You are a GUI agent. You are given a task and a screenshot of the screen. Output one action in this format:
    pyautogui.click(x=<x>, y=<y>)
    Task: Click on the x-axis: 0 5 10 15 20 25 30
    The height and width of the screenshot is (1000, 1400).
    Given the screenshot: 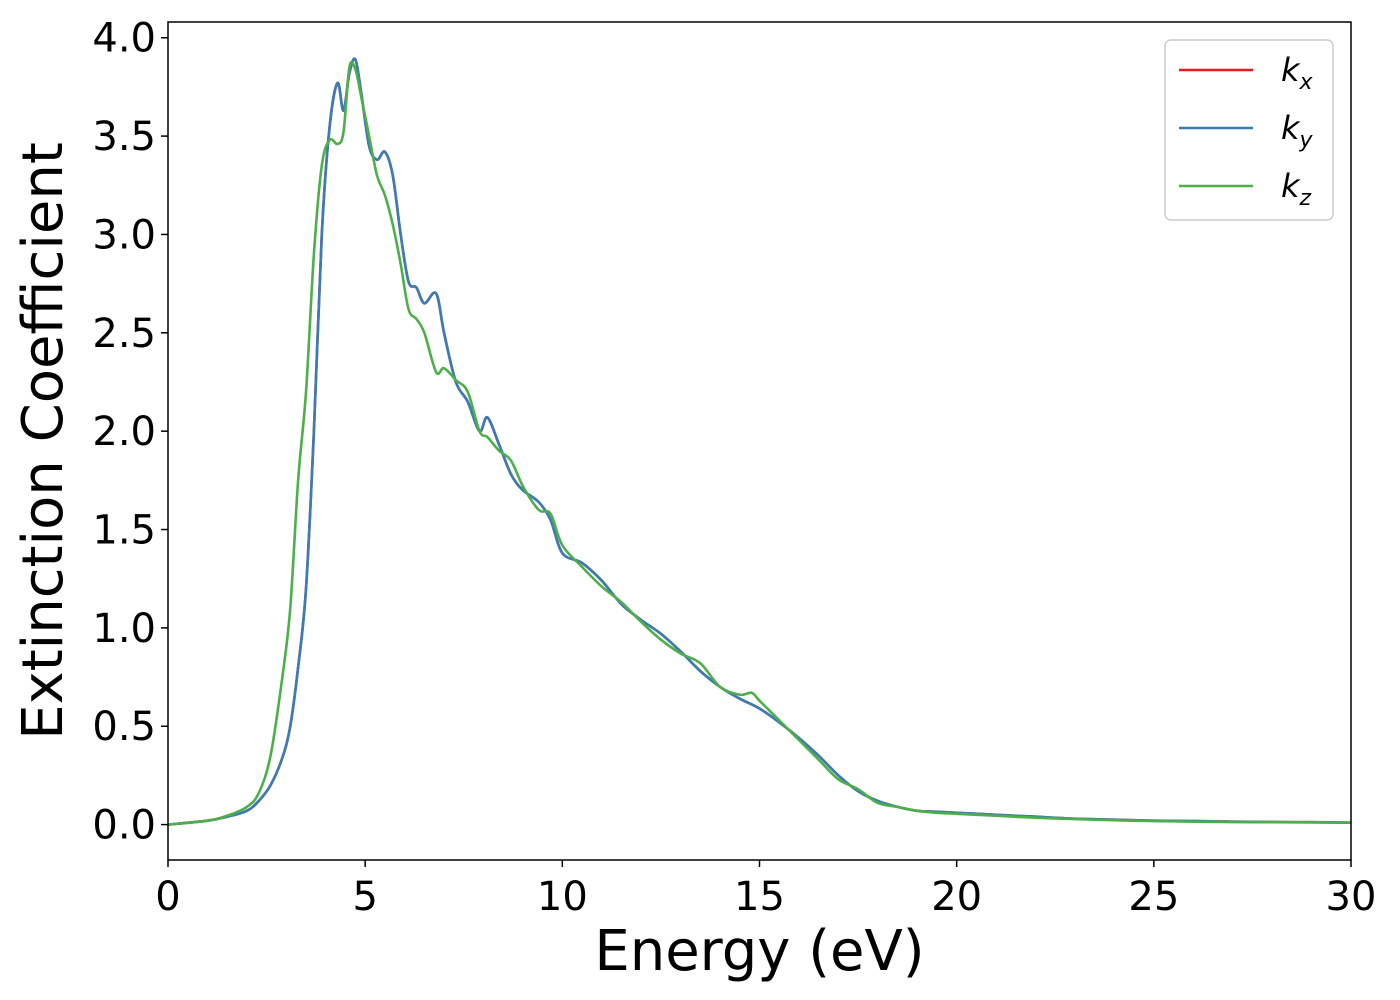 What is the action you would take?
    pyautogui.click(x=765, y=890)
    